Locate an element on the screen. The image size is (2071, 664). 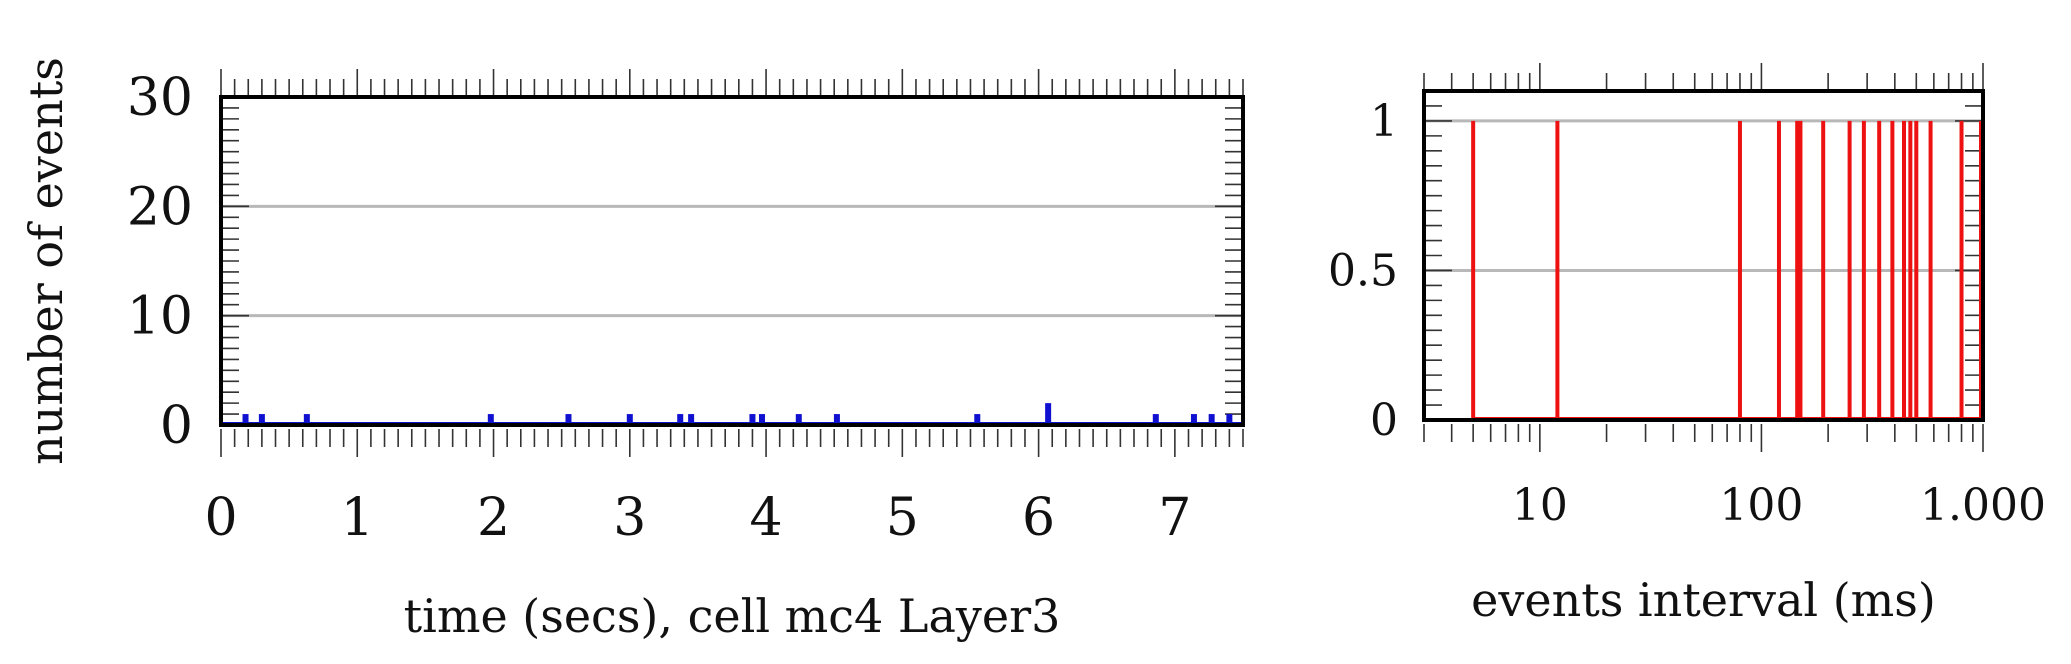
right-x-tick-label: 1.000 is located at coordinates (1983, 505).